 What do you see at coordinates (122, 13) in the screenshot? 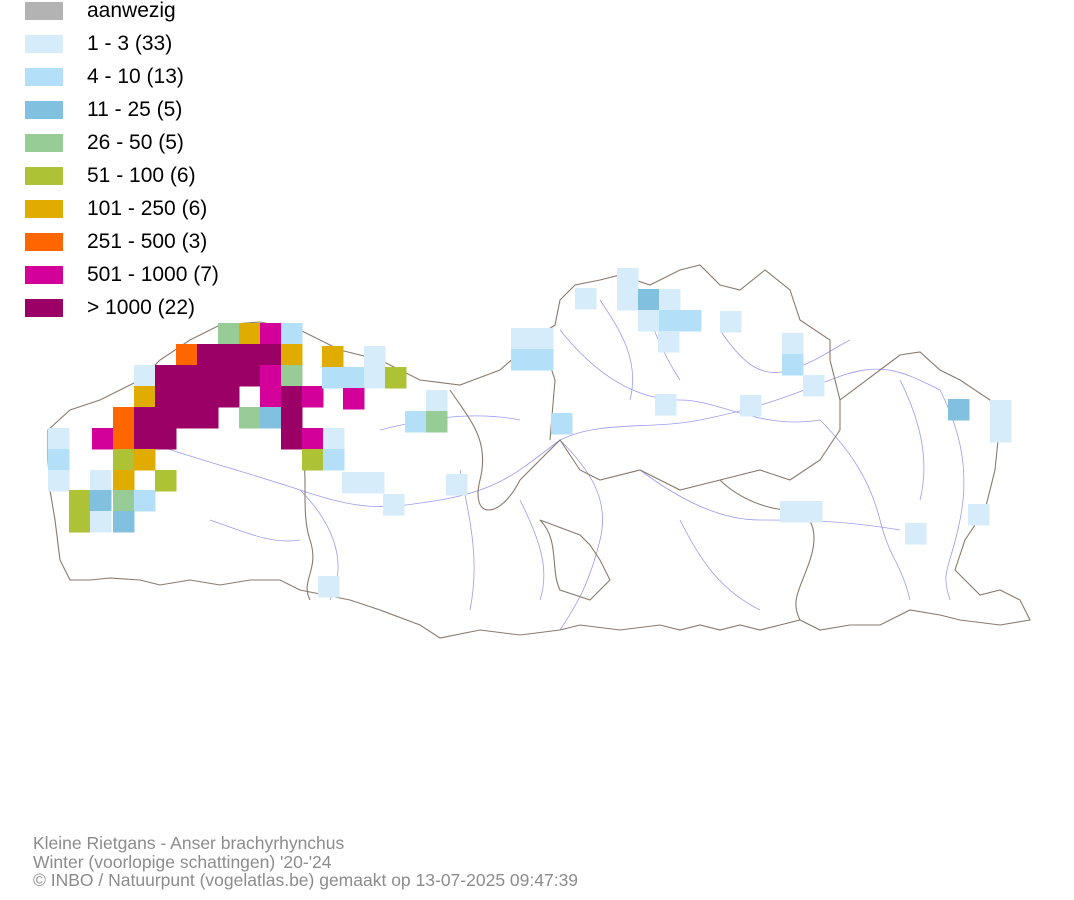
I see `legend-item: aanwezig` at bounding box center [122, 13].